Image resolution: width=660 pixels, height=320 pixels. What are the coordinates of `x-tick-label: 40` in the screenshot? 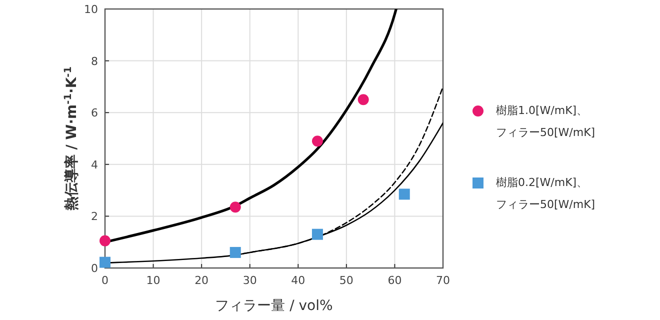 It's located at (298, 280).